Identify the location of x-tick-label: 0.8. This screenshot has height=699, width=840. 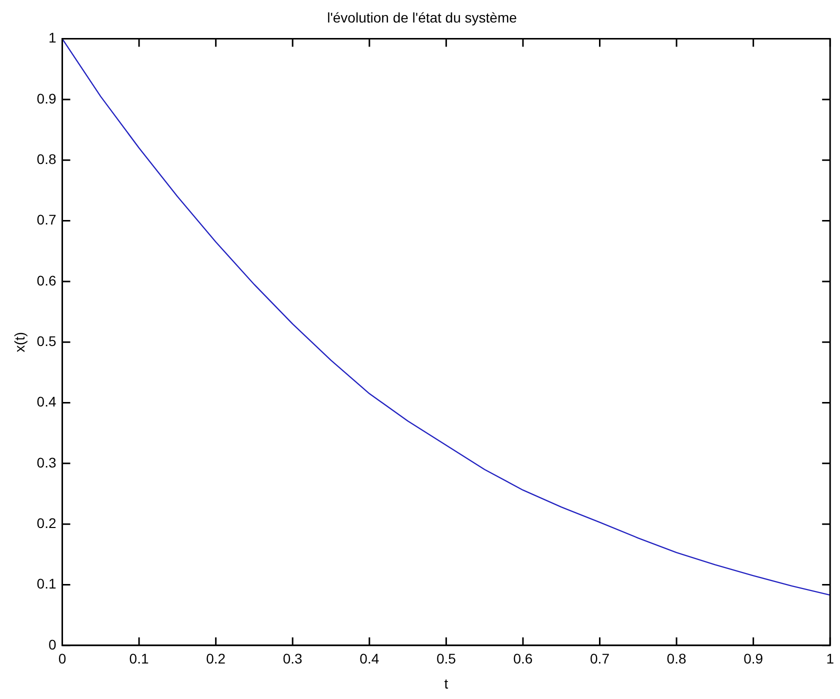
(676, 658).